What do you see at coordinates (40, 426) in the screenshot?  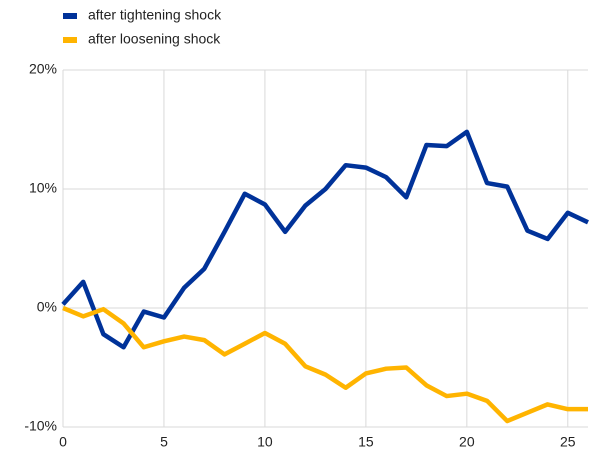 I see `y-tick-label: -10%` at bounding box center [40, 426].